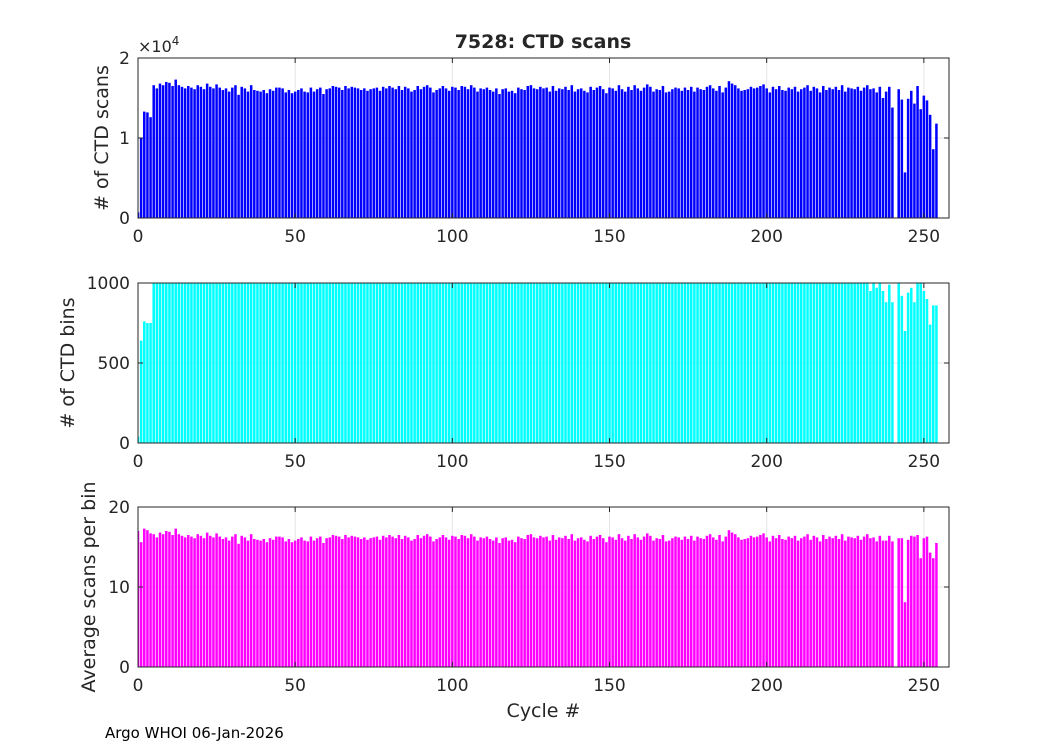 Image resolution: width=1050 pixels, height=750 pixels. Describe the element at coordinates (194, 733) in the screenshot. I see `footer-credit: Argo WHOI 06-Jan-2026` at that location.